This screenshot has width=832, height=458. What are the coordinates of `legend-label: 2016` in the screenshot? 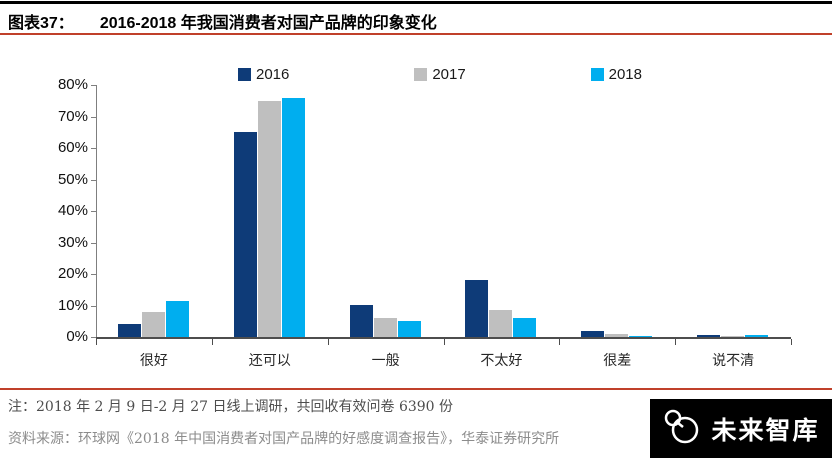 It's located at (273, 74).